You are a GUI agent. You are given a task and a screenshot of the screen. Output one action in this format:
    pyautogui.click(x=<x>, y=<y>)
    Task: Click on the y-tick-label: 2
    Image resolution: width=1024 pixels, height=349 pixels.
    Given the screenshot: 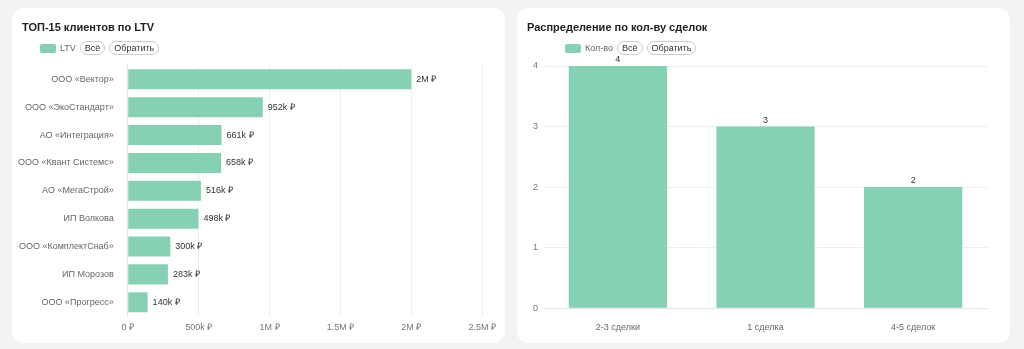 What is the action you would take?
    pyautogui.click(x=535, y=186)
    